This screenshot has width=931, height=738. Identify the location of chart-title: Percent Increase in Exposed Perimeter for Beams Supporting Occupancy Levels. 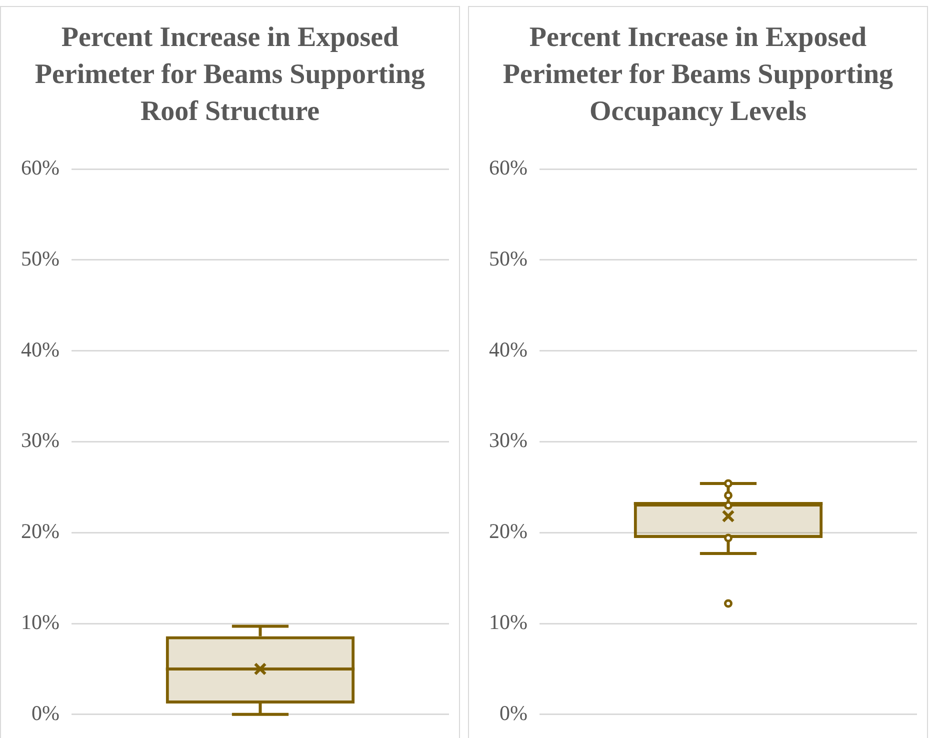
(698, 75).